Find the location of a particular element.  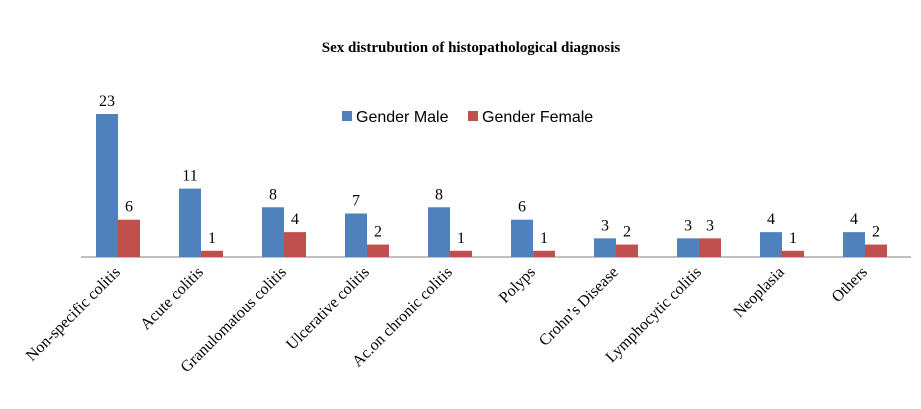

x-tick-label: Crohn’s Disease is located at coordinates (579, 307).